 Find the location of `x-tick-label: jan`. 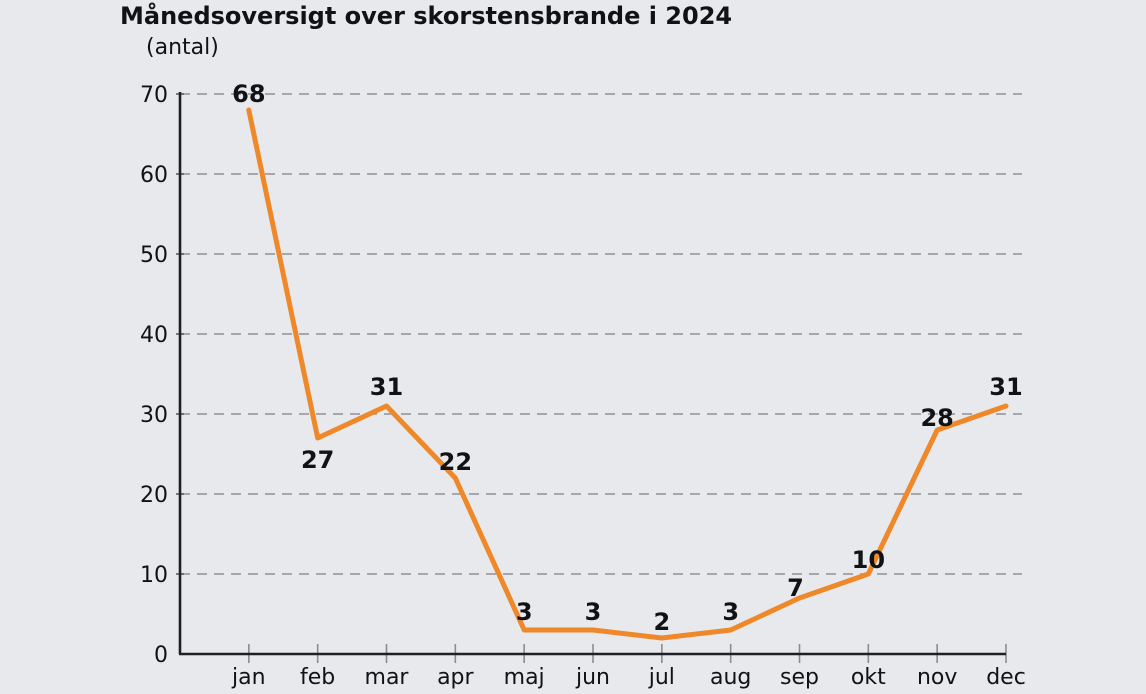

x-tick-label: jan is located at coordinates (248, 677).